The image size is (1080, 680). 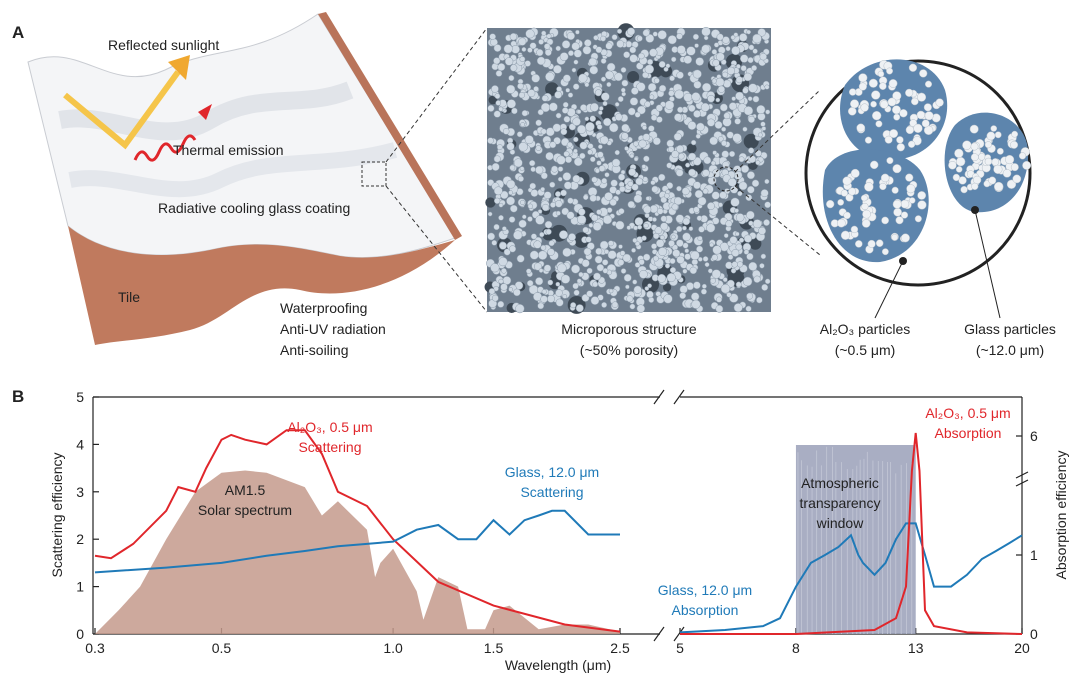 What do you see at coordinates (679, 634) in the screenshot?
I see `axis-break` at bounding box center [679, 634].